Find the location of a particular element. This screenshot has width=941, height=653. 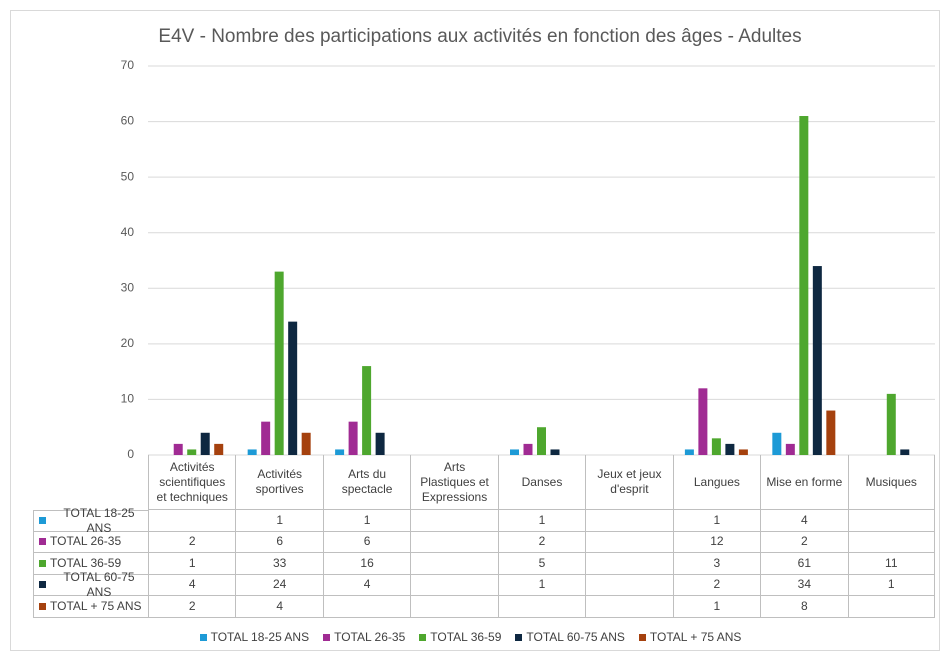

table-header-cell: Musiques is located at coordinates (891, 482).